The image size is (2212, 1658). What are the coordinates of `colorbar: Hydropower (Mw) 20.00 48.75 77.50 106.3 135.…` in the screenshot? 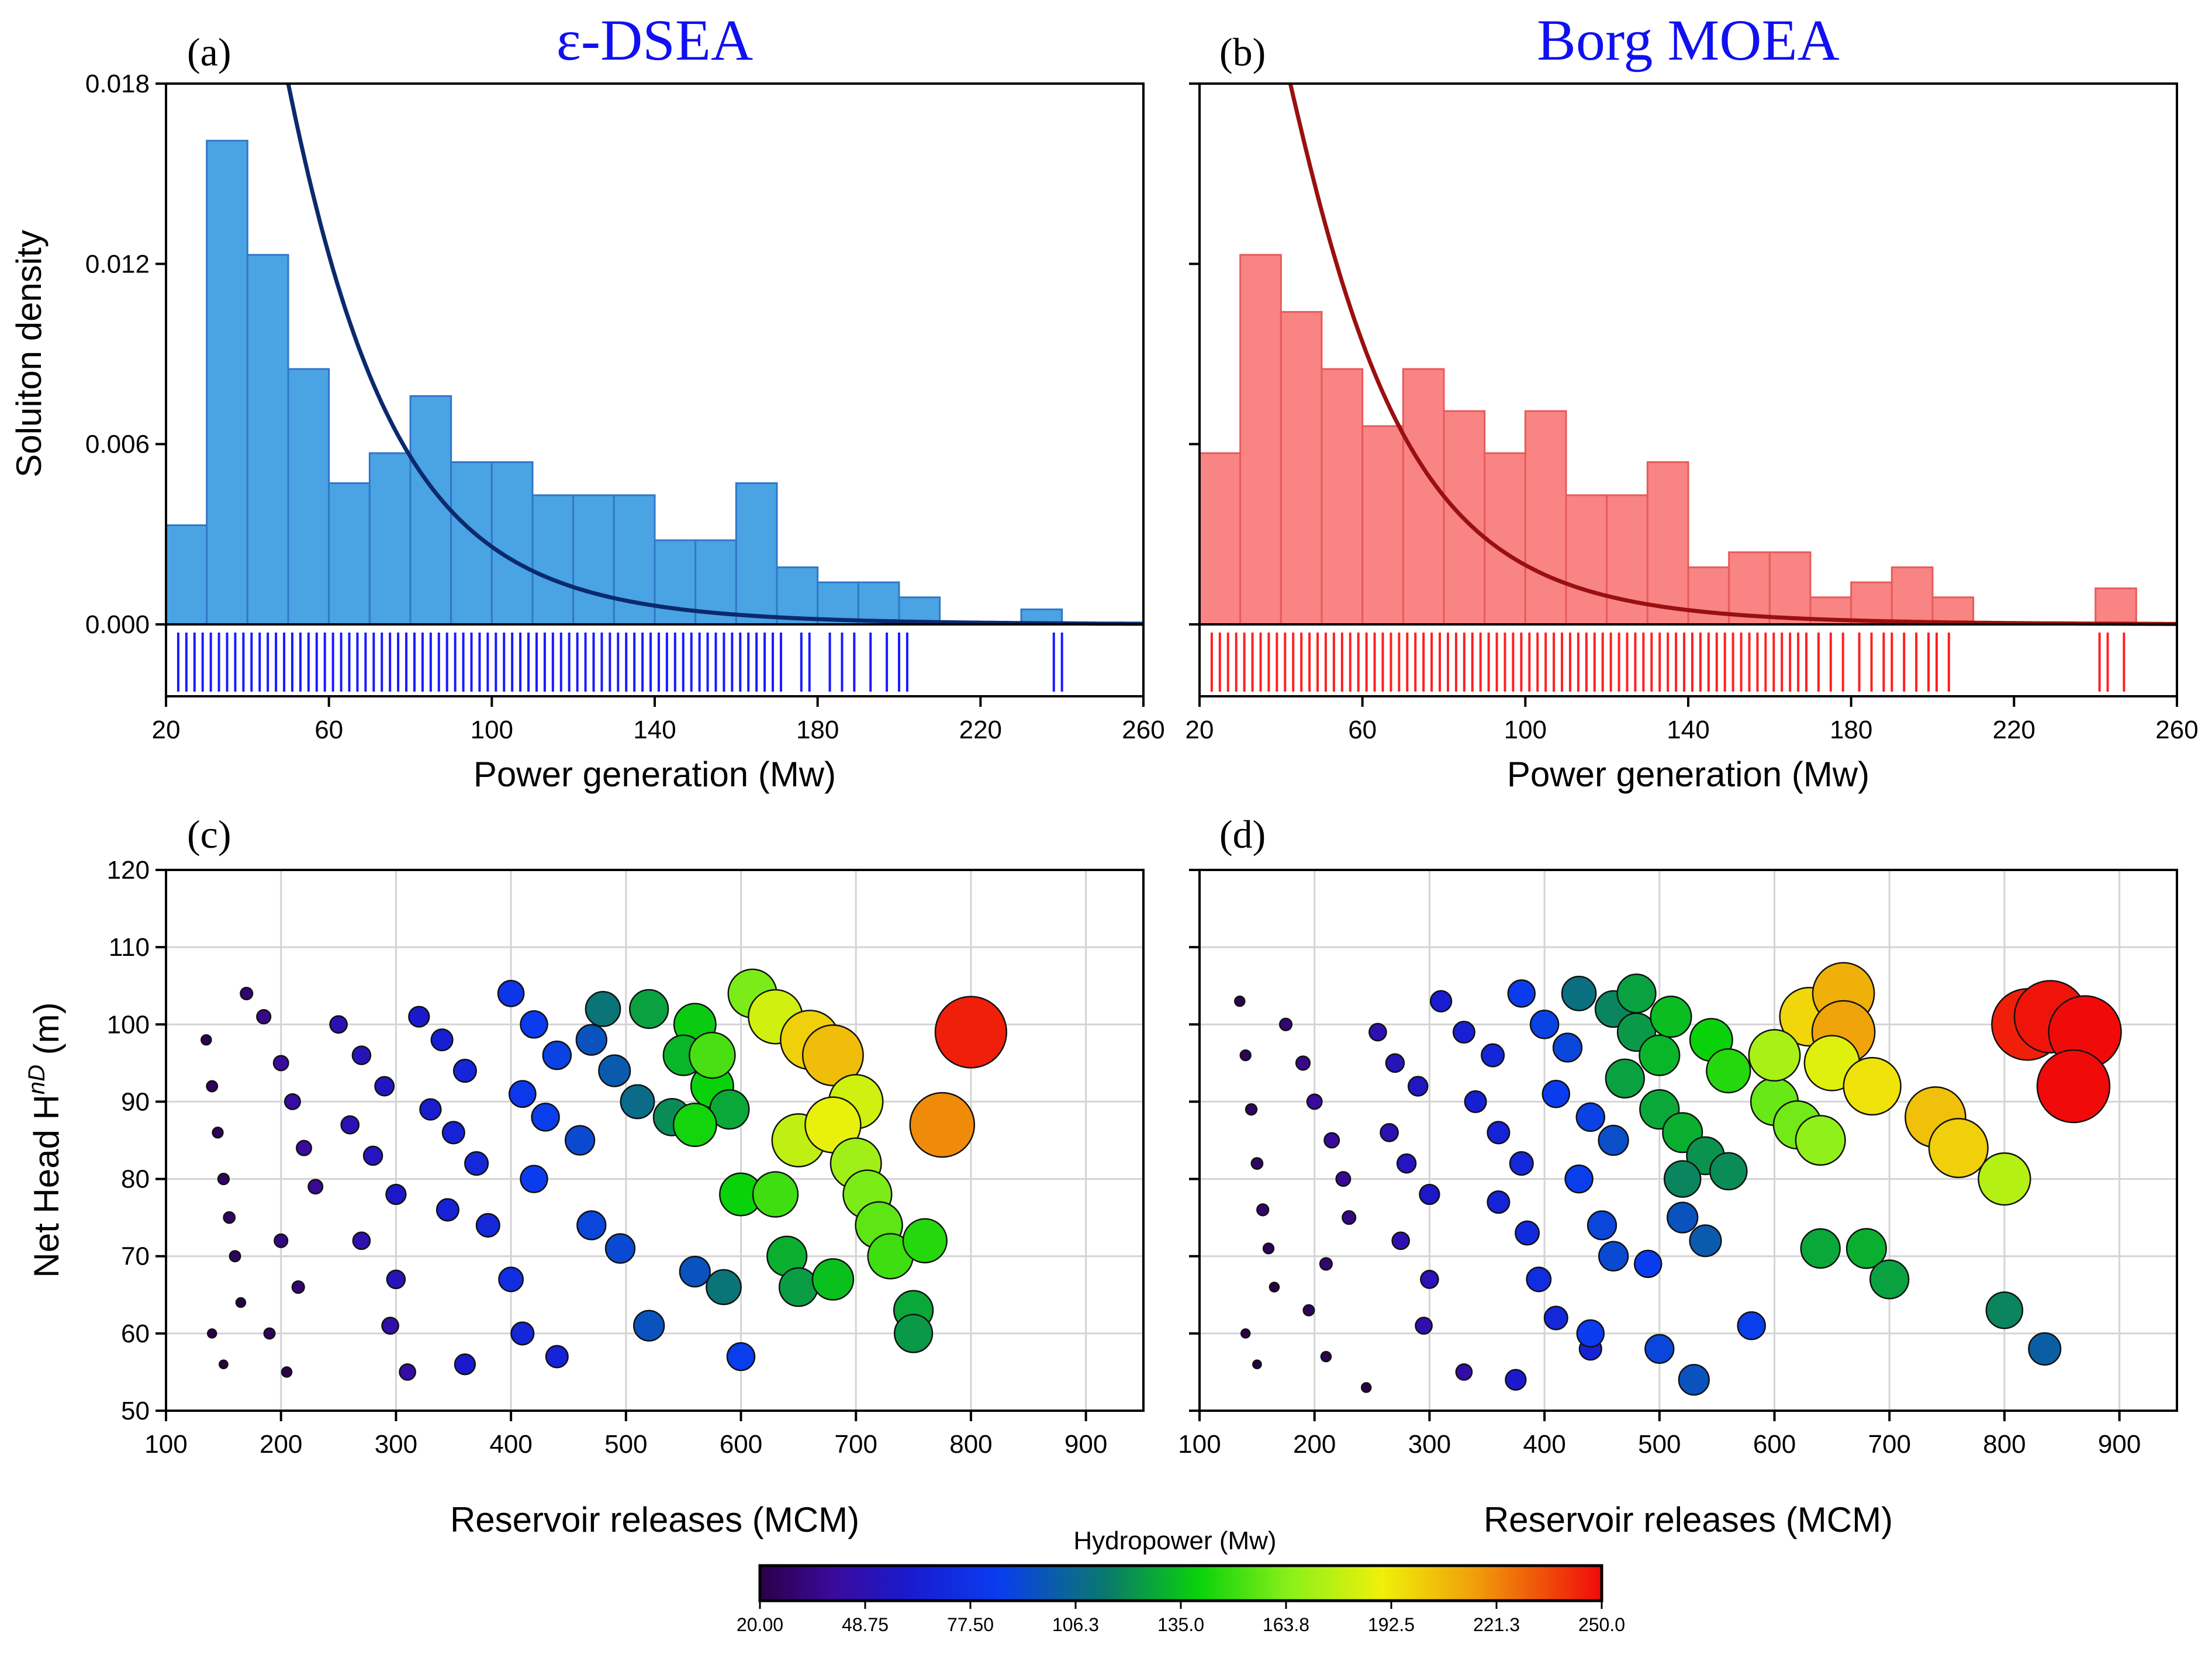 It's located at (1181, 1580).